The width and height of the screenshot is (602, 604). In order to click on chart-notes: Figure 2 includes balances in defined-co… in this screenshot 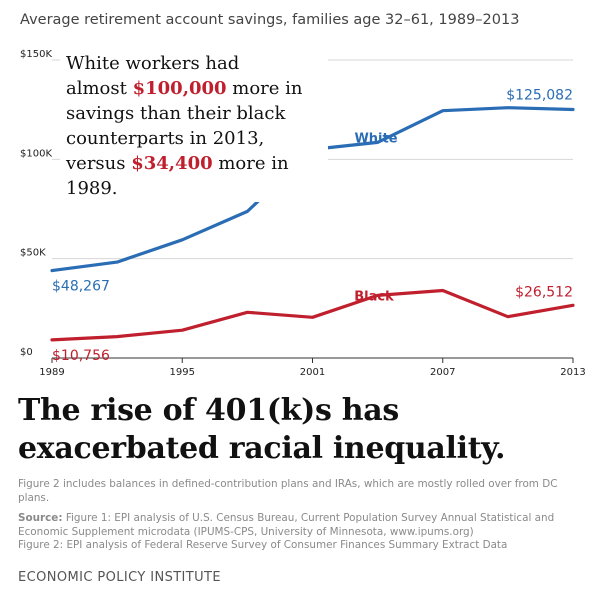, I will do `click(303, 515)`.